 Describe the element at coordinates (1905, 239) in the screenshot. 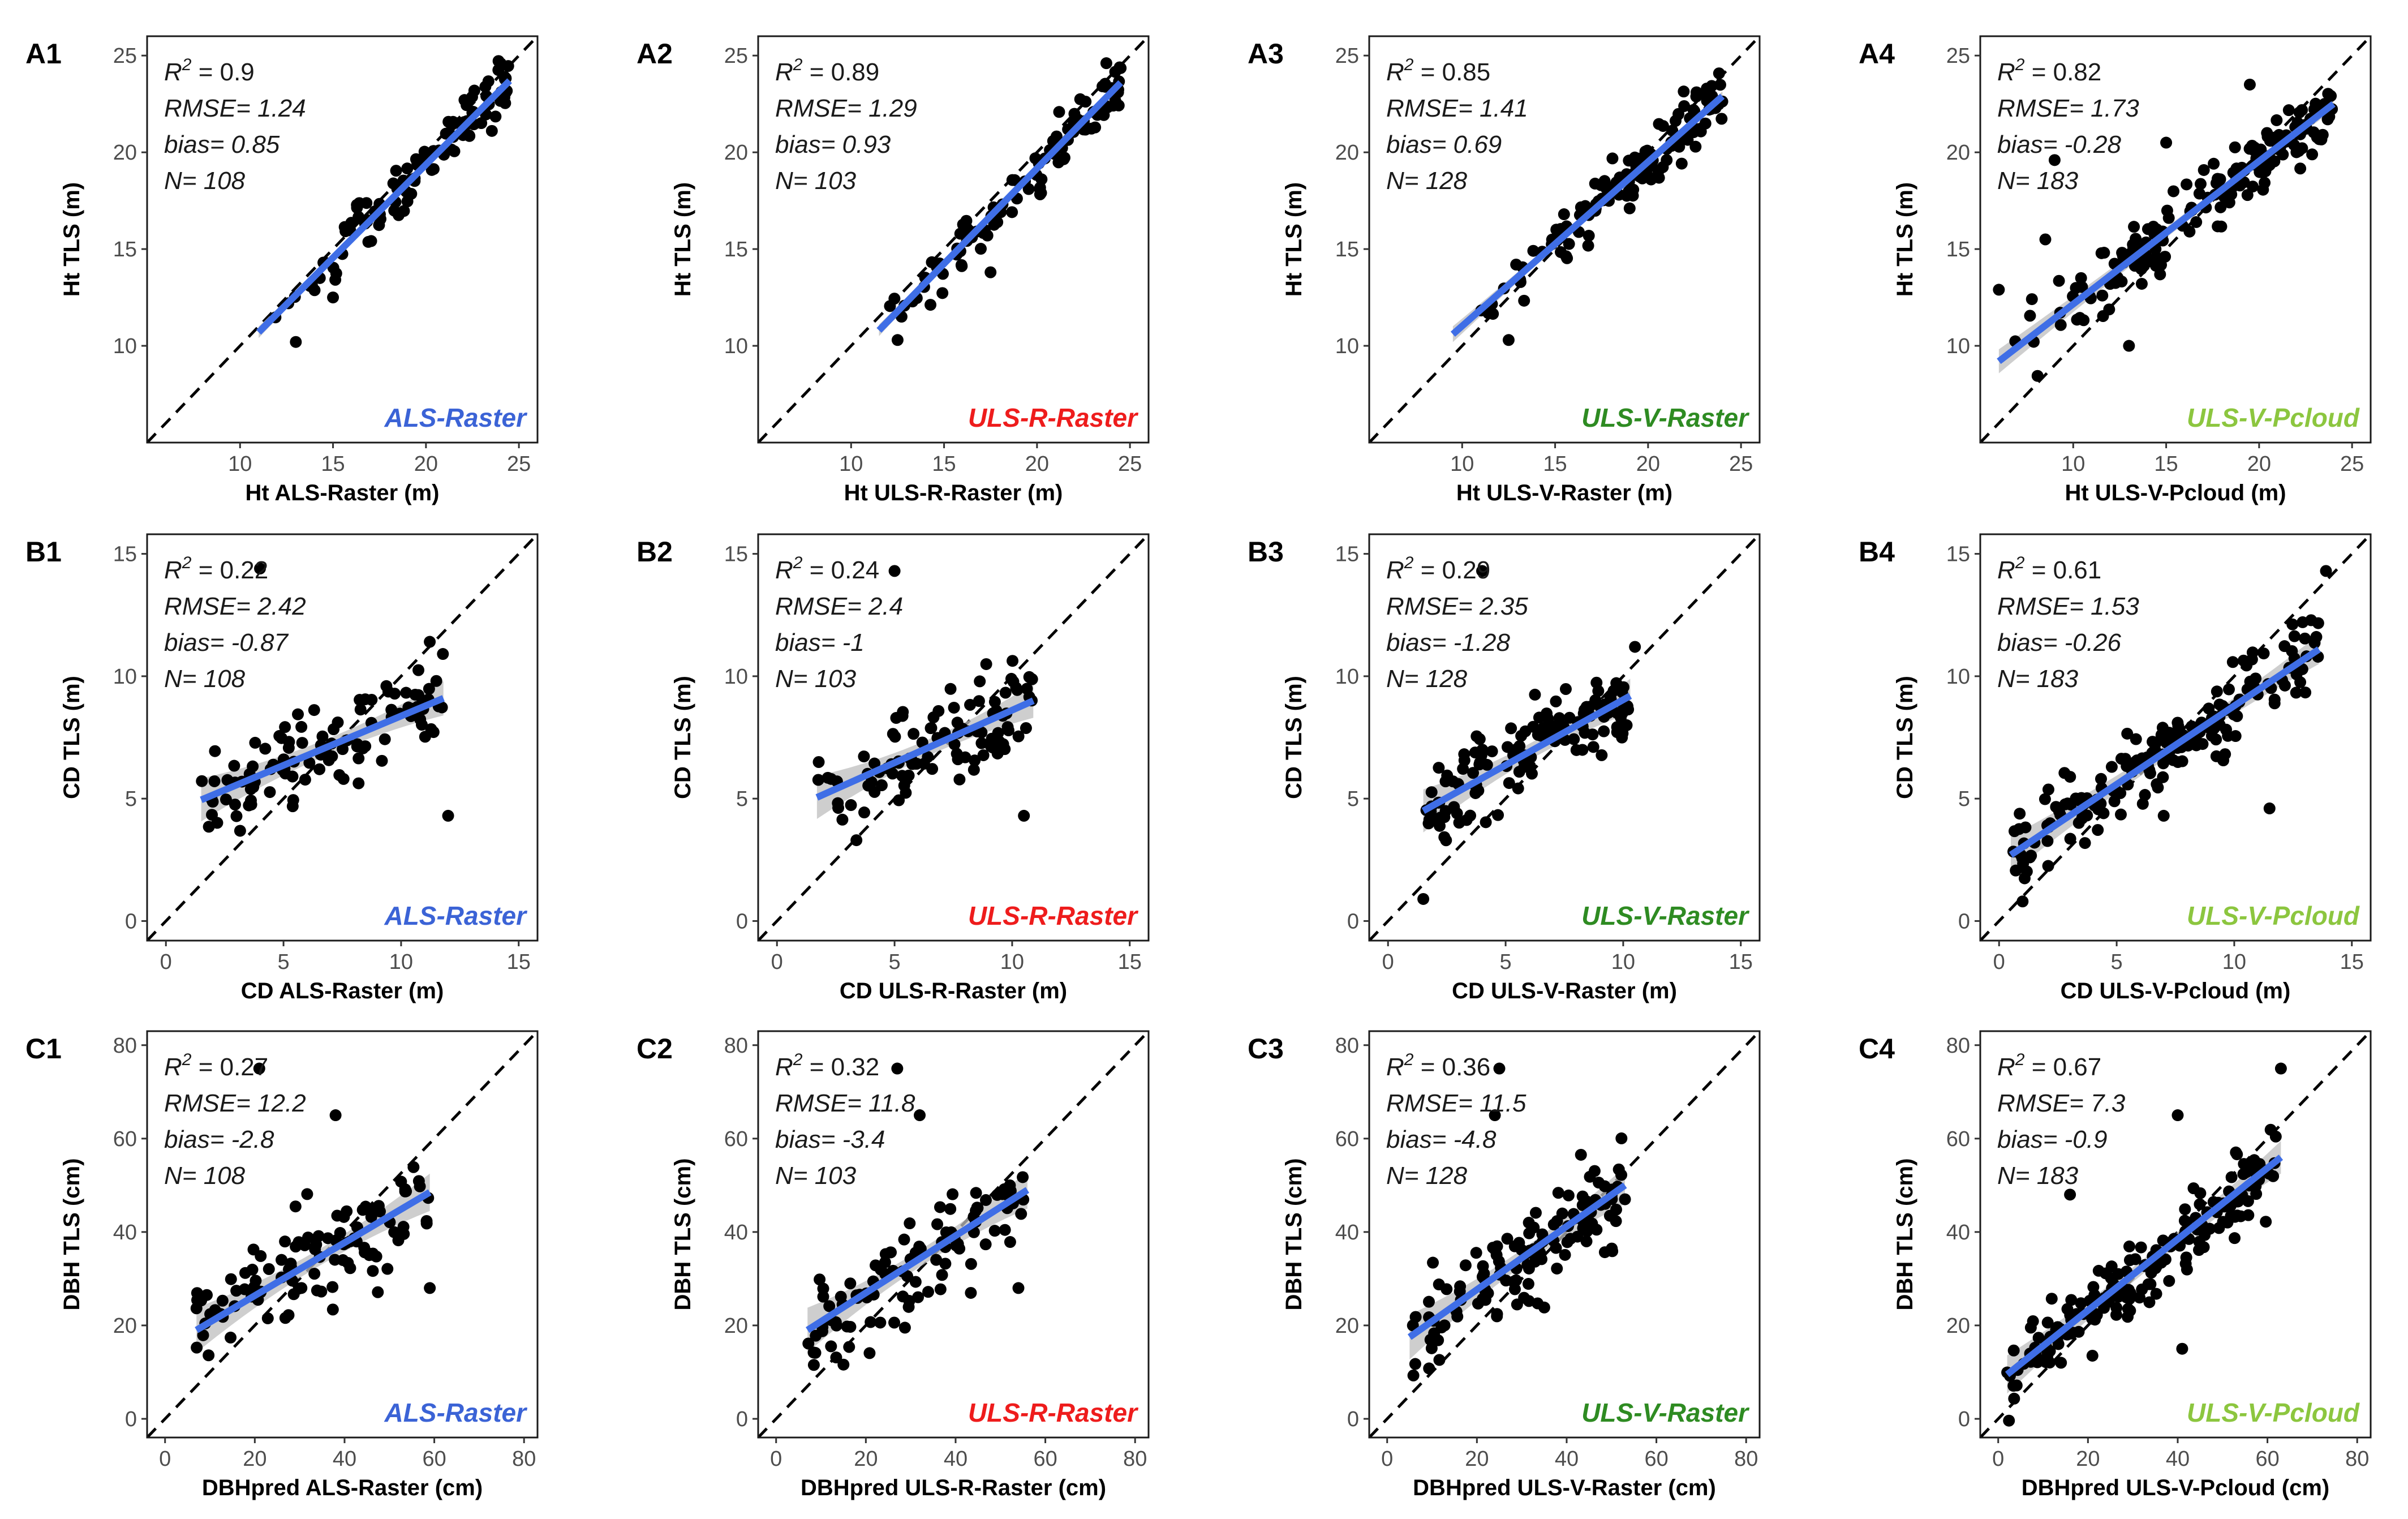

I see `y-axis-title: Ht TLS (m)` at that location.